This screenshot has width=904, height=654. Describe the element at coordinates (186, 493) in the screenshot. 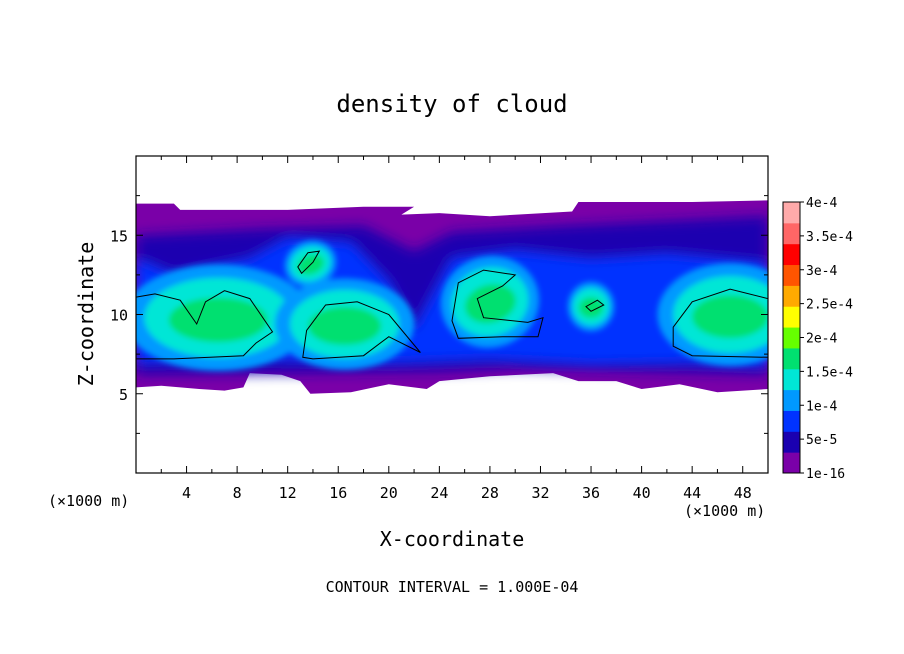

I see `x-tick-label: 4` at that location.